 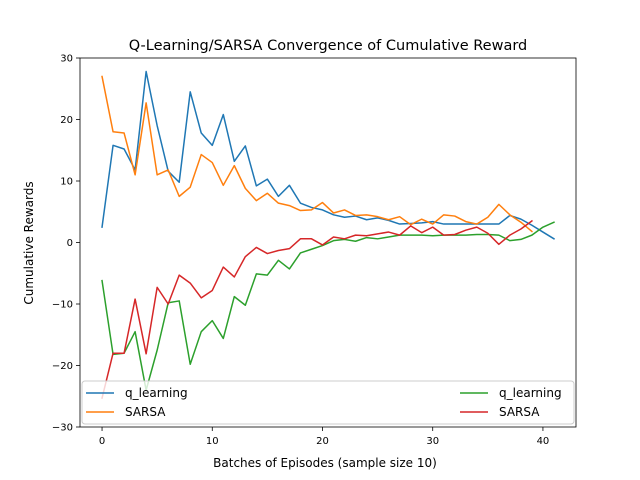 What do you see at coordinates (66, 182) in the screenshot?
I see `y-tick-label: 10` at bounding box center [66, 182].